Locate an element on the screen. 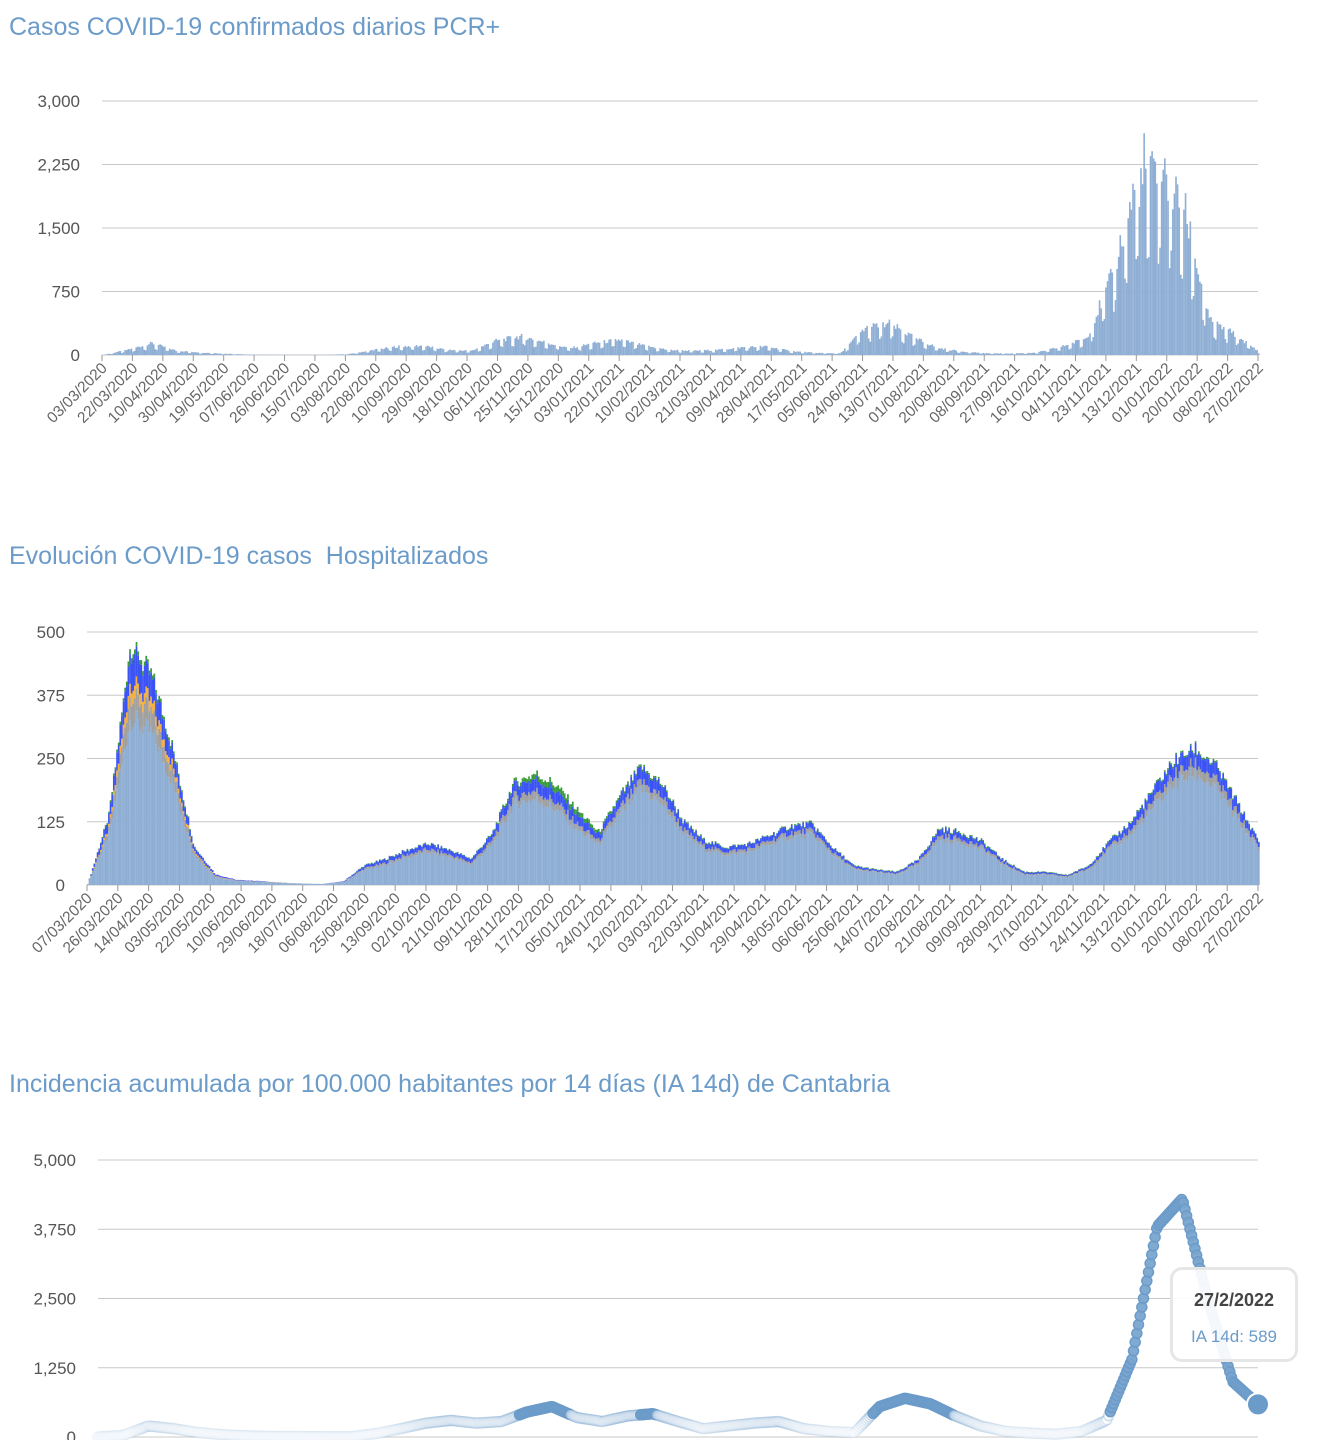 This screenshot has height=1440, width=1324. highlighted-point is located at coordinates (1258, 1404).